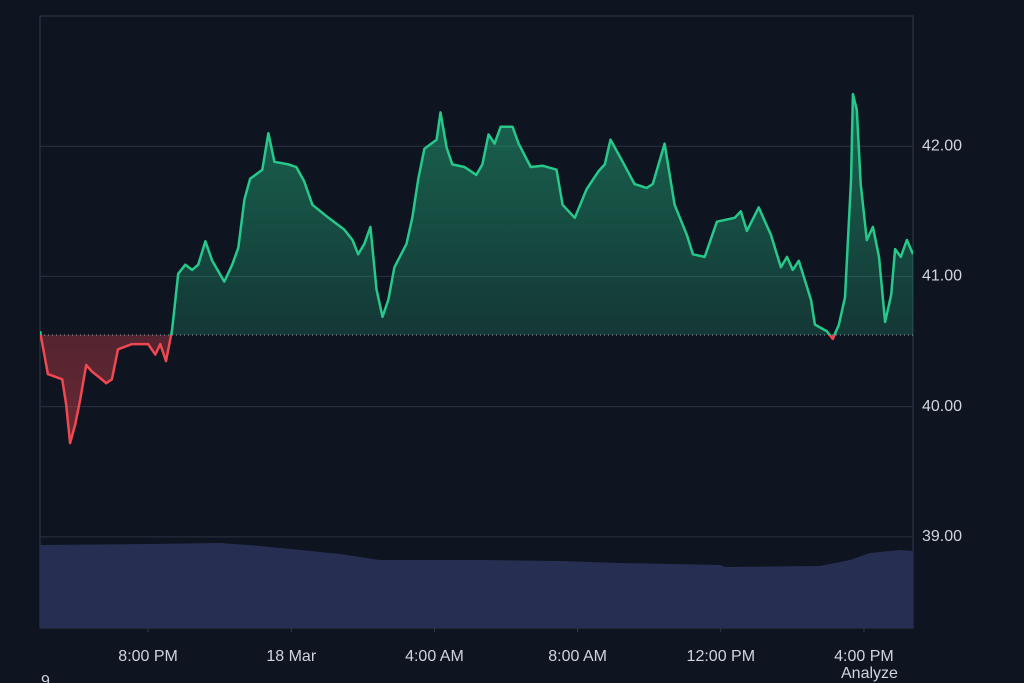  What do you see at coordinates (942, 536) in the screenshot?
I see `y-tick-label: 39.00` at bounding box center [942, 536].